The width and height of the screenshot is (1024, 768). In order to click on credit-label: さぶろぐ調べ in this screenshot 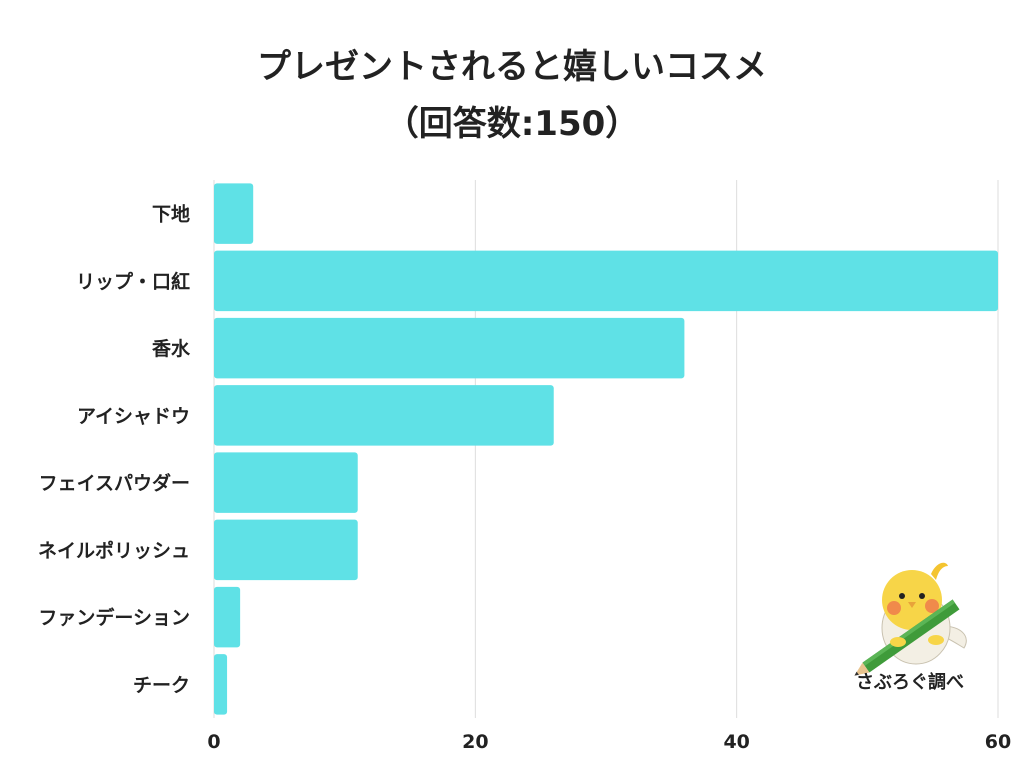, I will do `click(910, 682)`.